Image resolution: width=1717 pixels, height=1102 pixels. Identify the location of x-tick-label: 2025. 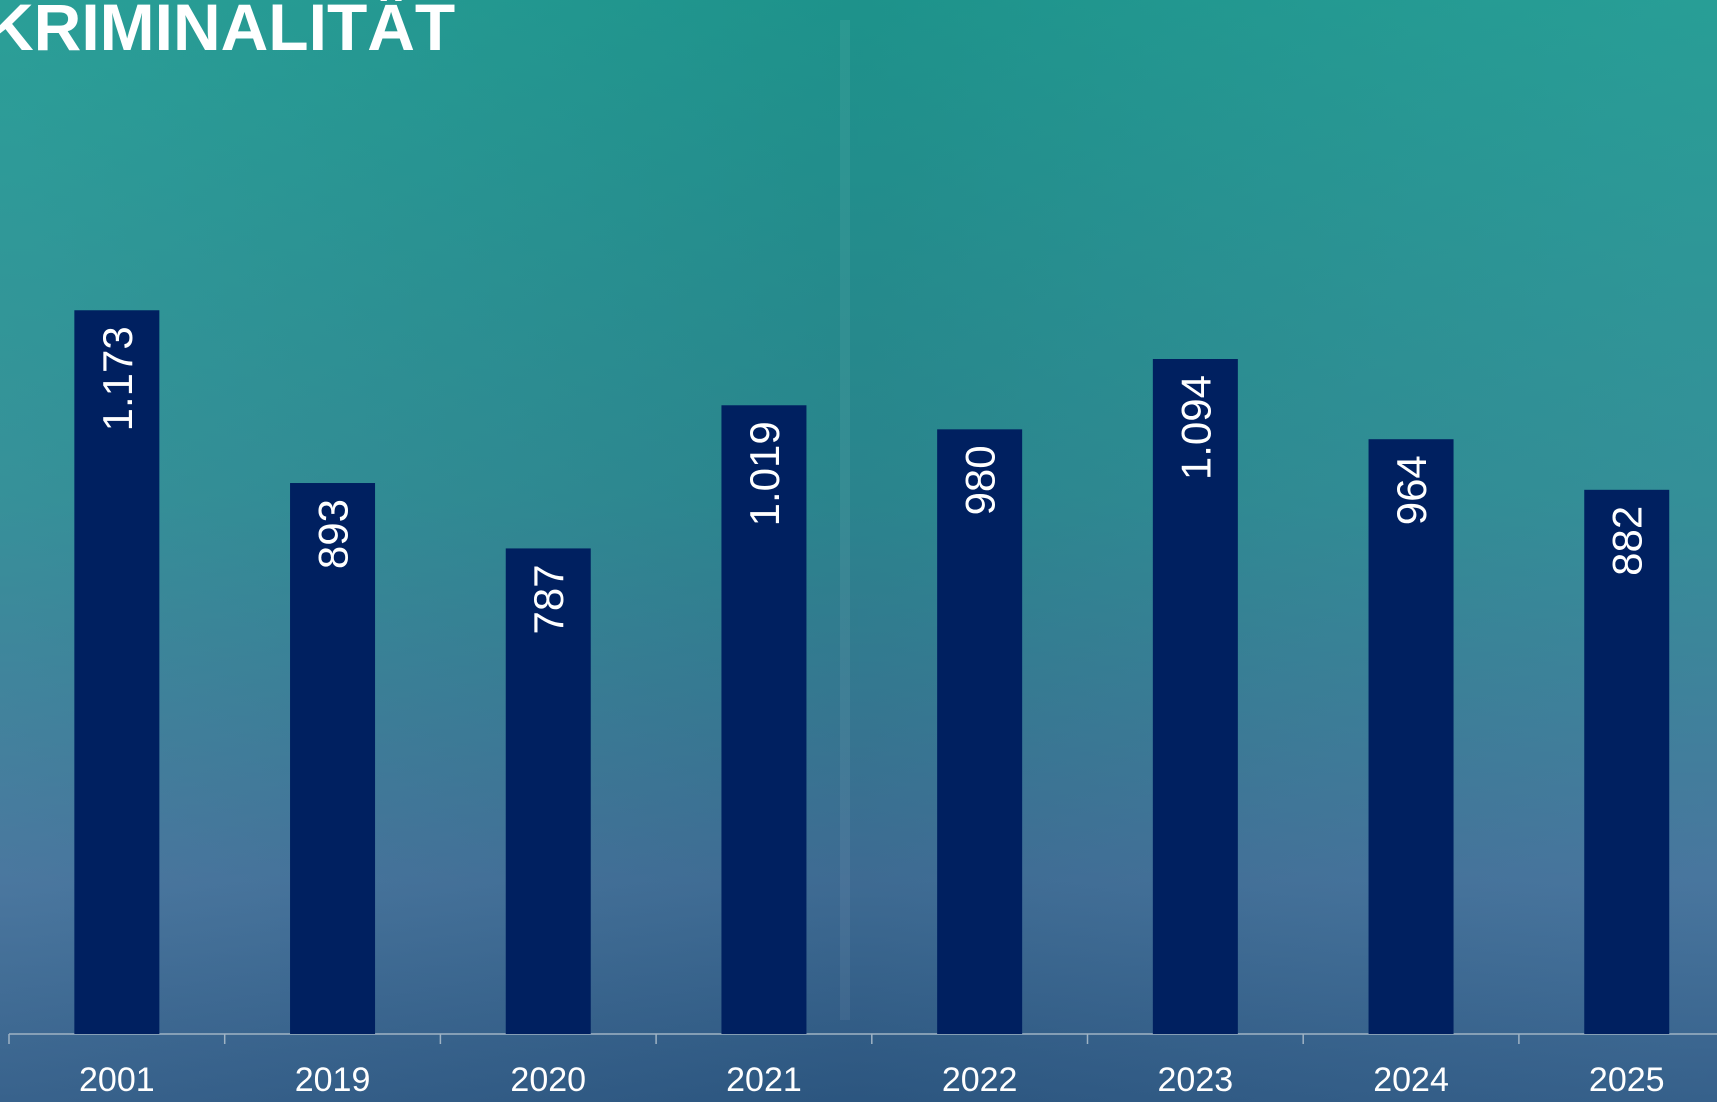
(1627, 1080).